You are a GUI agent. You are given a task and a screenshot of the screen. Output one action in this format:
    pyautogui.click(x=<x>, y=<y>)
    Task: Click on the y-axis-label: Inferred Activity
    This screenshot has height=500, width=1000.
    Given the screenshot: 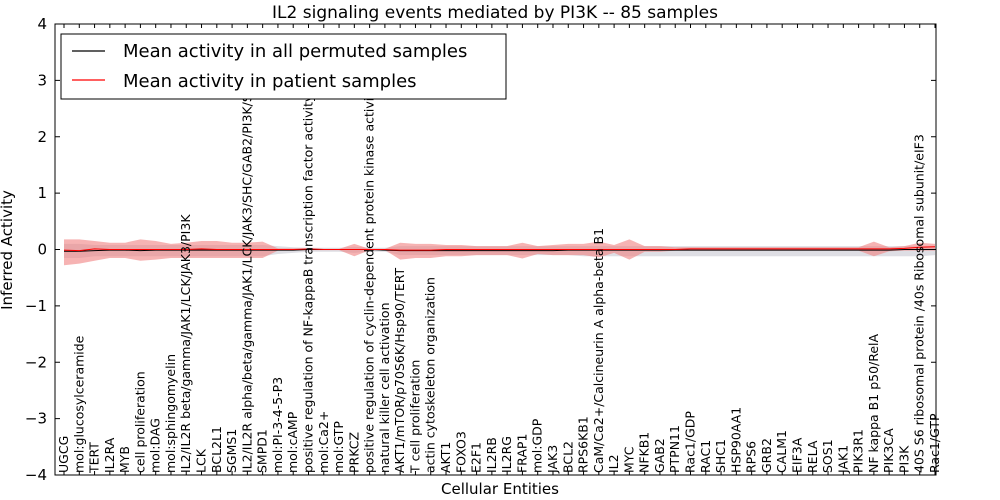 What is the action you would take?
    pyautogui.click(x=8, y=250)
    